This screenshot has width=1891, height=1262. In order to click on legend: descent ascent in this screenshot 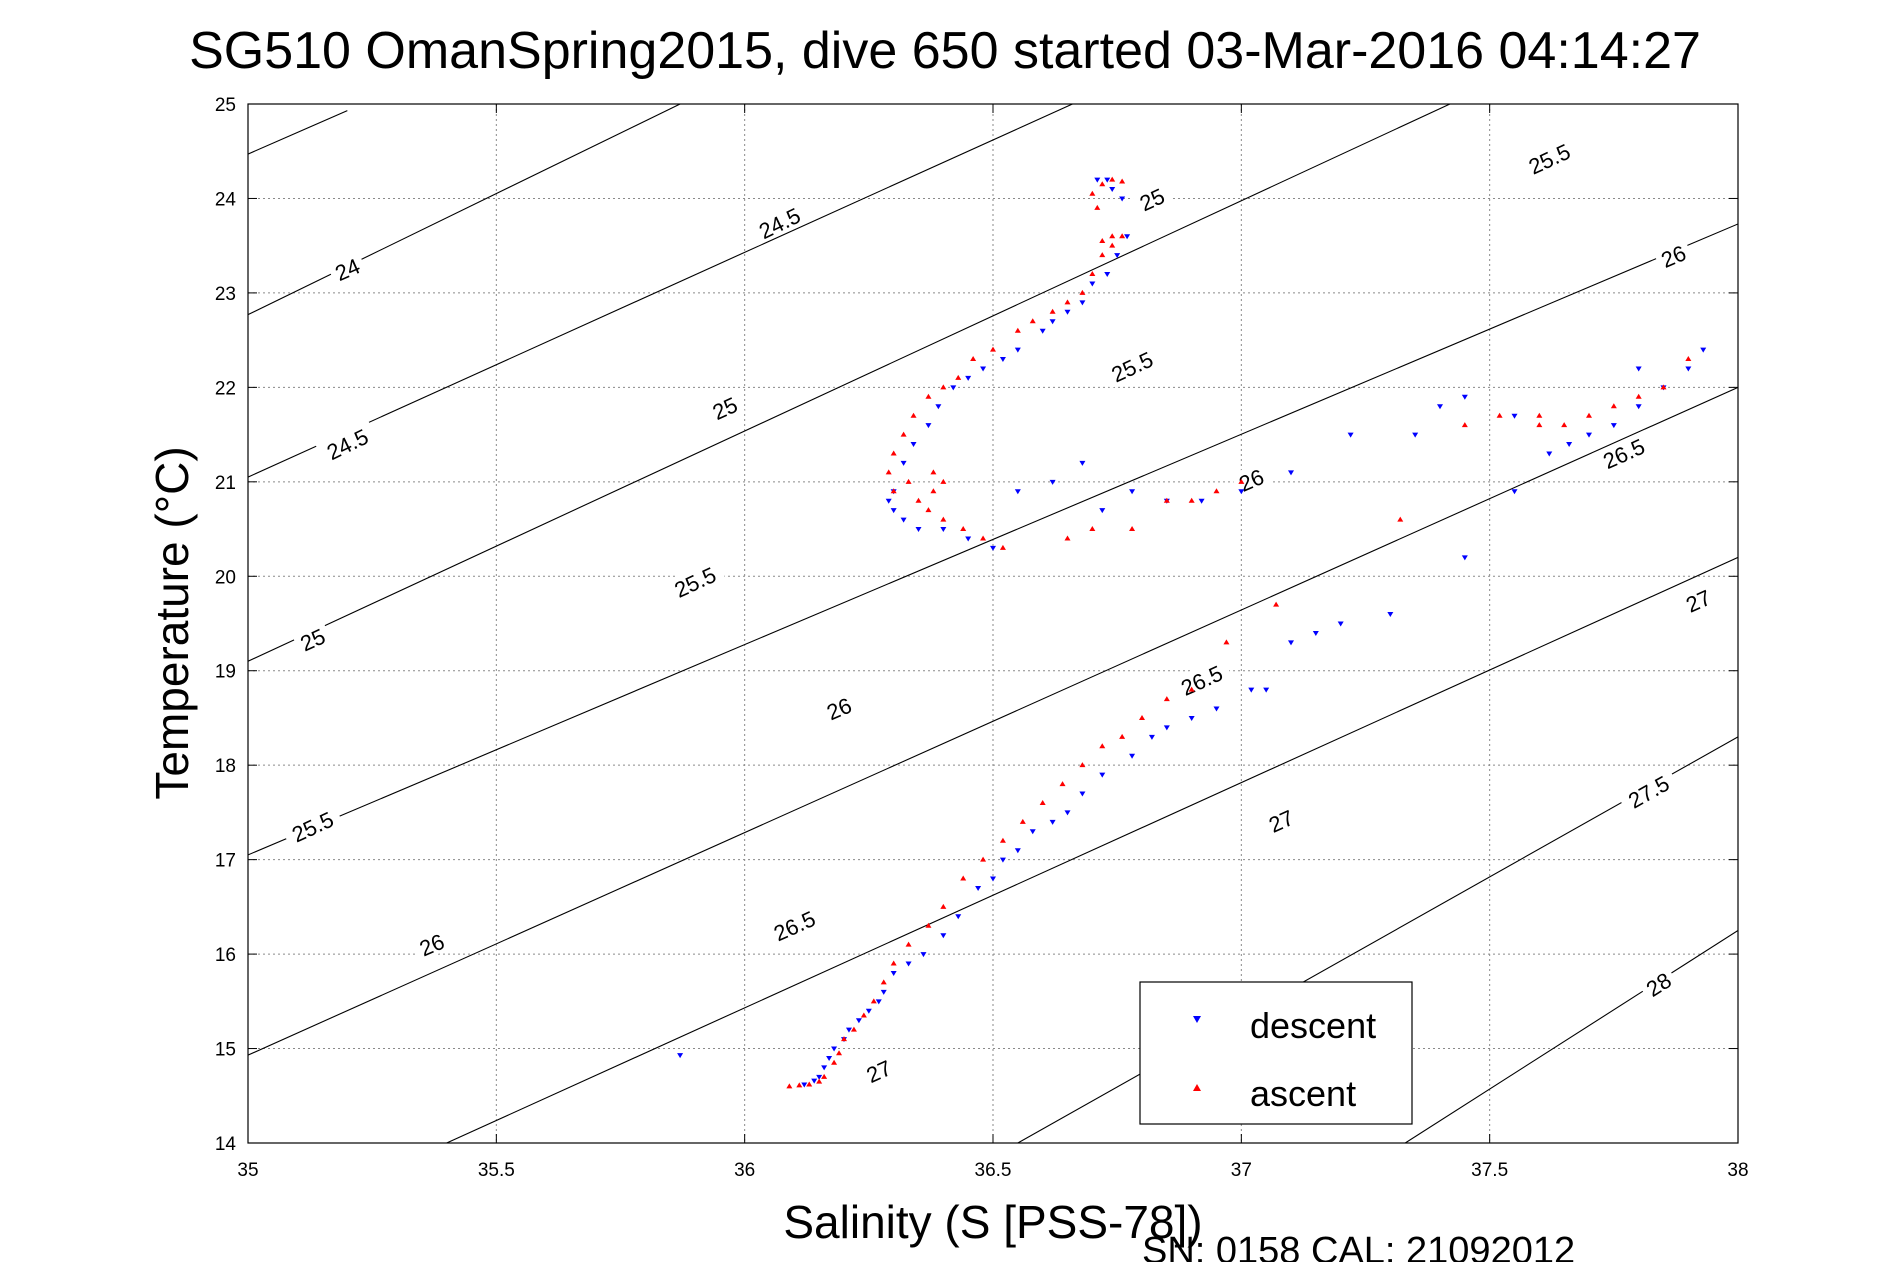, I will do `click(1276, 1053)`.